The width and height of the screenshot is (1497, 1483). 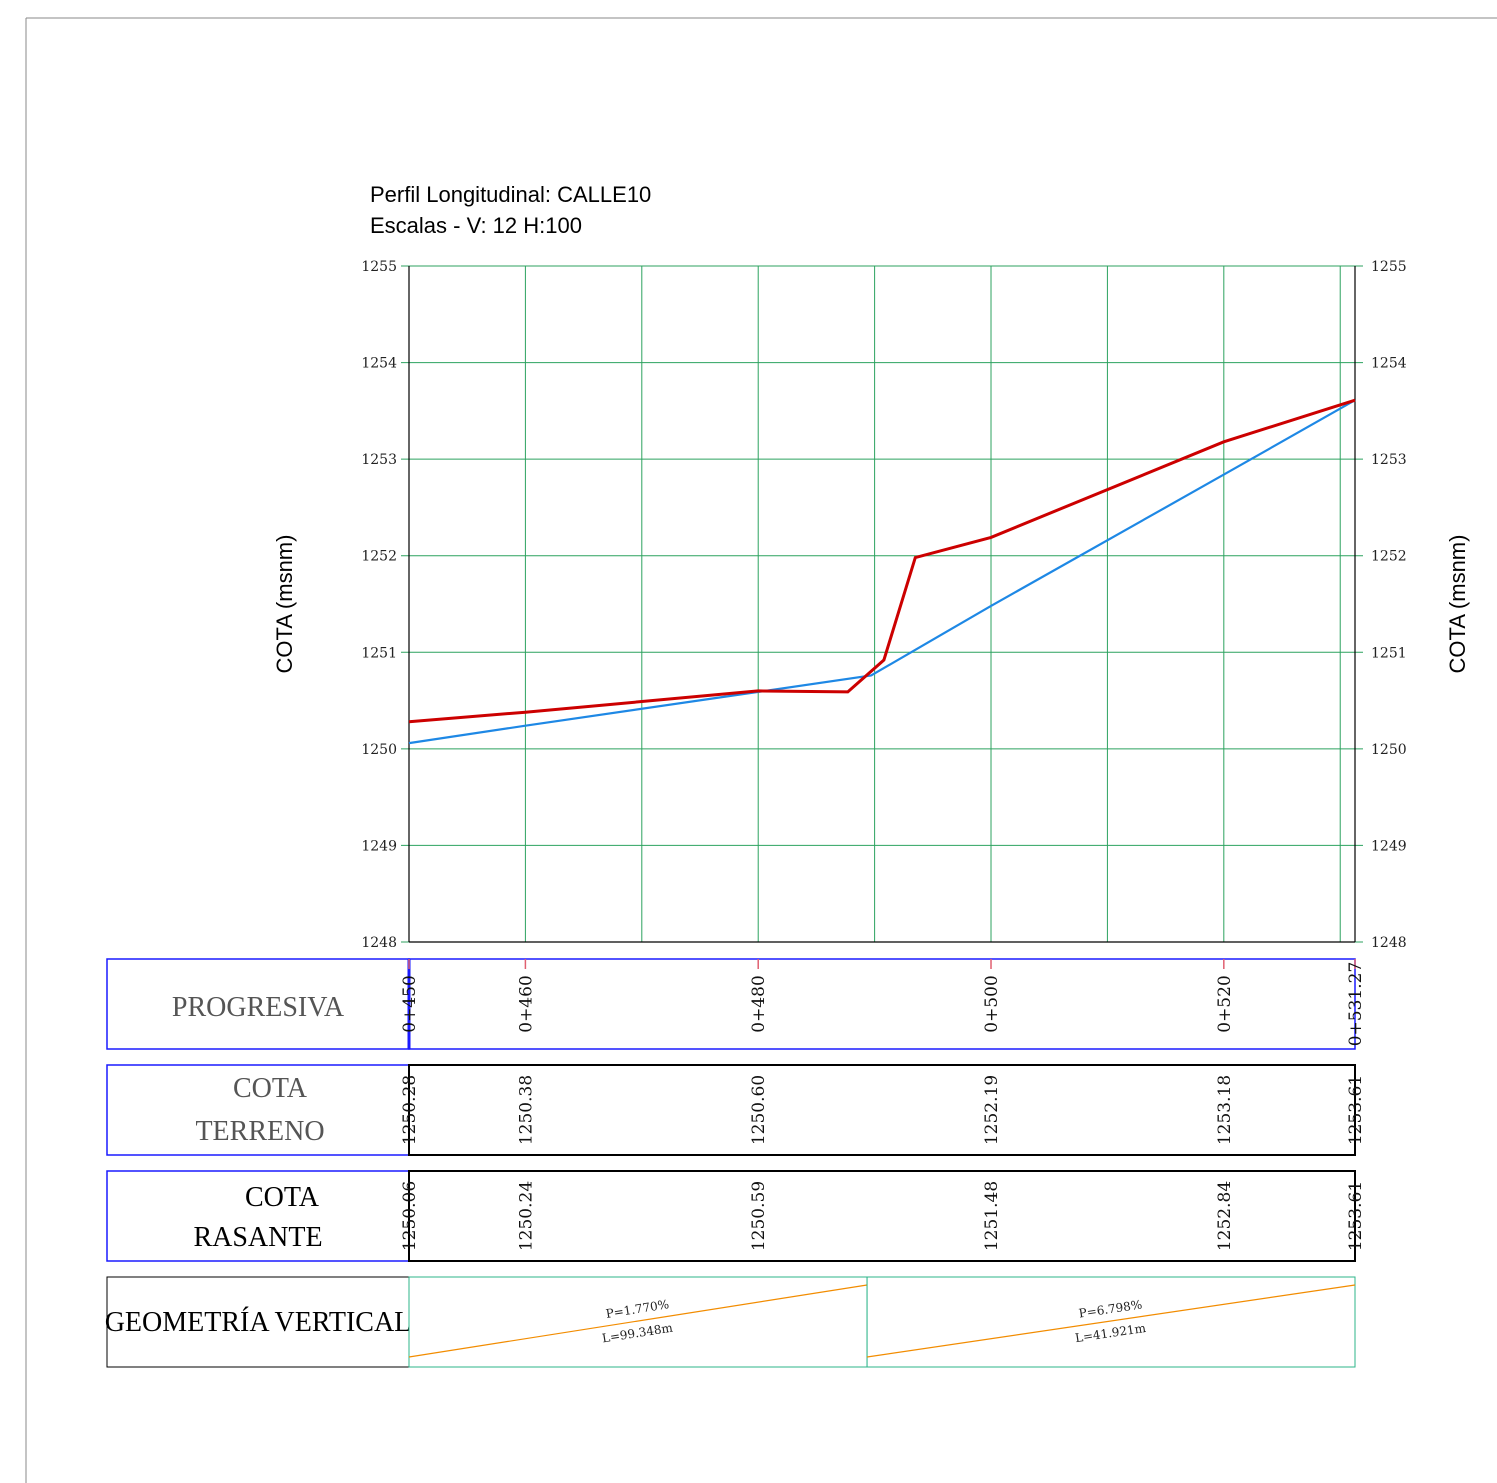 What do you see at coordinates (882, 561) in the screenshot?
I see `series-line-terreno` at bounding box center [882, 561].